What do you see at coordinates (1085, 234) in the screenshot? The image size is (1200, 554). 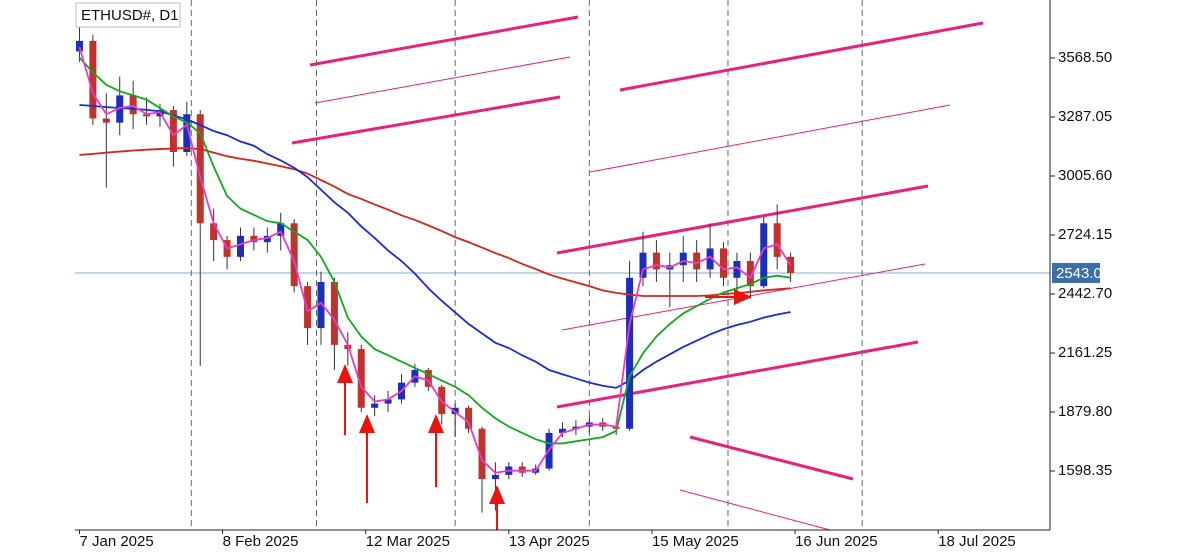 I see `y-tick-label: 2724.15` at bounding box center [1085, 234].